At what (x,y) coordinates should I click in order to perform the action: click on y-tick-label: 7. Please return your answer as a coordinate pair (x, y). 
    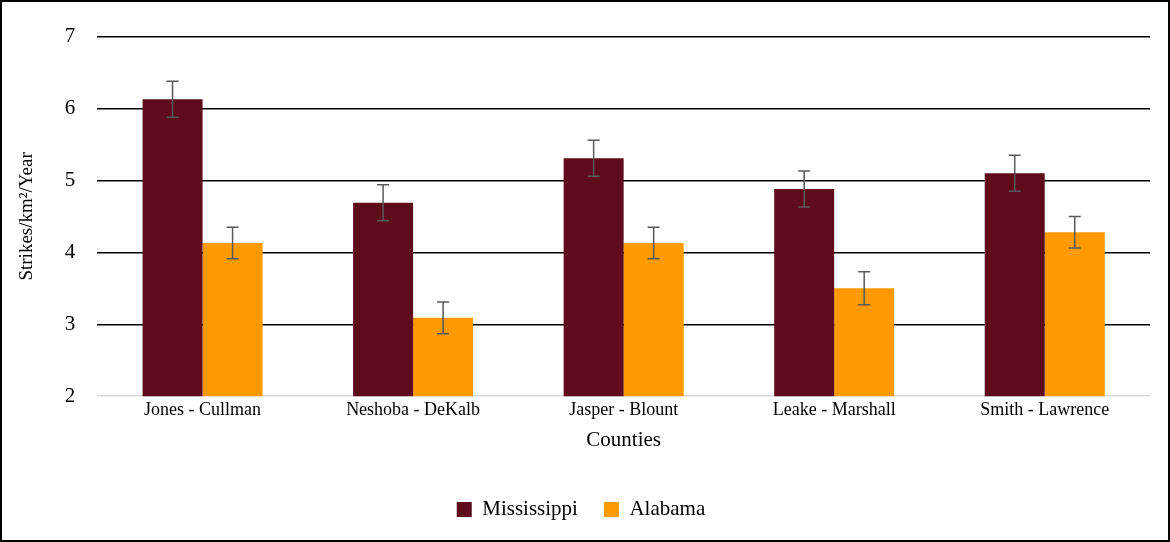
    Looking at the image, I should click on (70, 35).